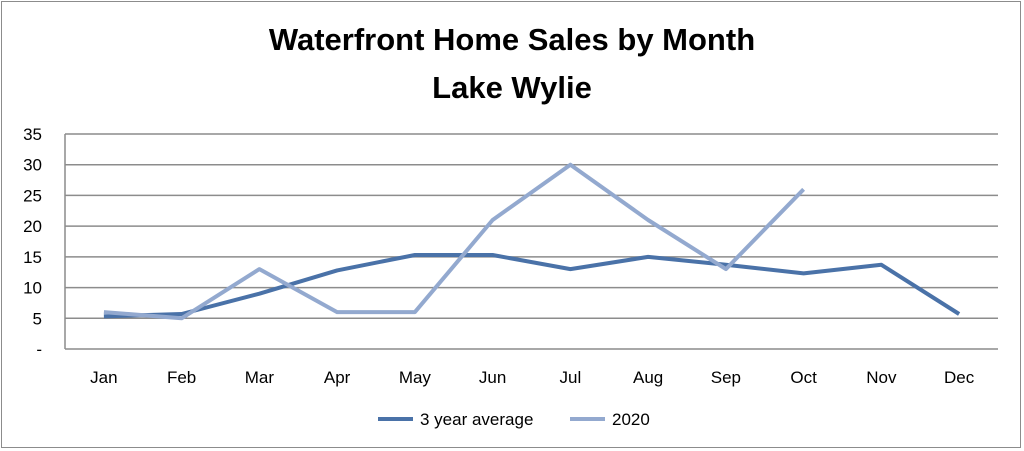 This screenshot has width=1024, height=451. What do you see at coordinates (512, 87) in the screenshot?
I see `chart-subtitle: Lake Wylie` at bounding box center [512, 87].